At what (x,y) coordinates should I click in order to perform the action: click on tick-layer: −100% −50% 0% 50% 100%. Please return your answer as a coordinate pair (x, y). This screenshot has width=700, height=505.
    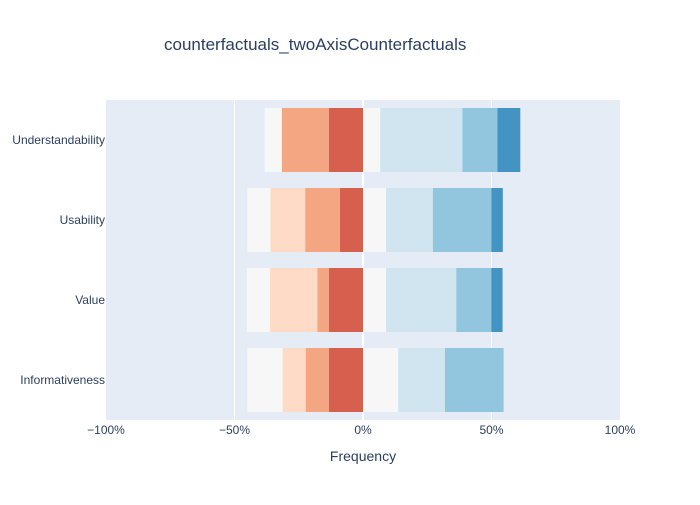
    Looking at the image, I should click on (361, 430).